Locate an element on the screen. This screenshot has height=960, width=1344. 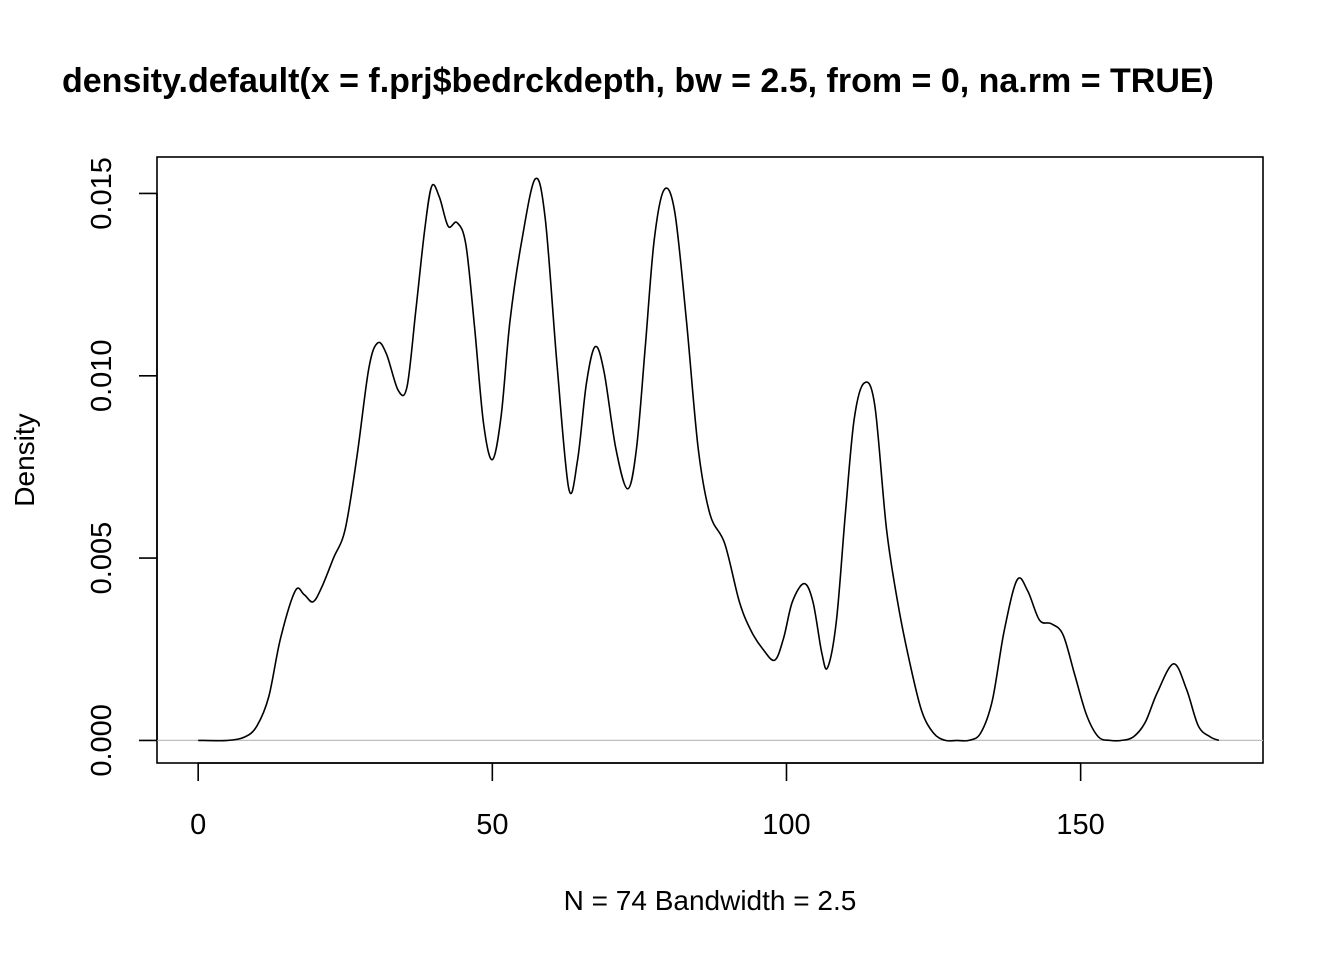
x-tick-label: 0 is located at coordinates (198, 825).